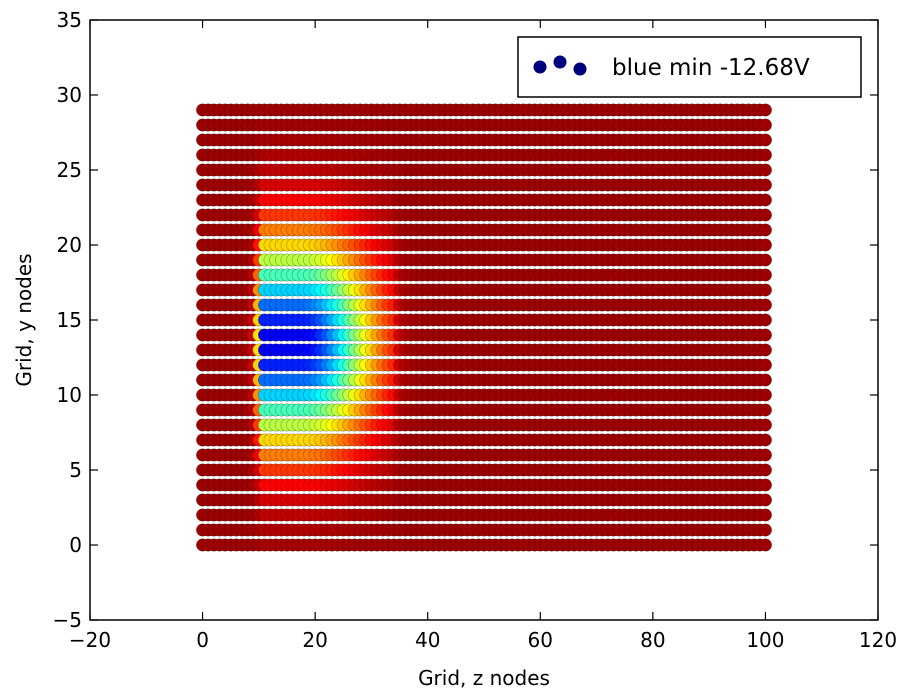  I want to click on y-tick-label: 35, so click(69, 20).